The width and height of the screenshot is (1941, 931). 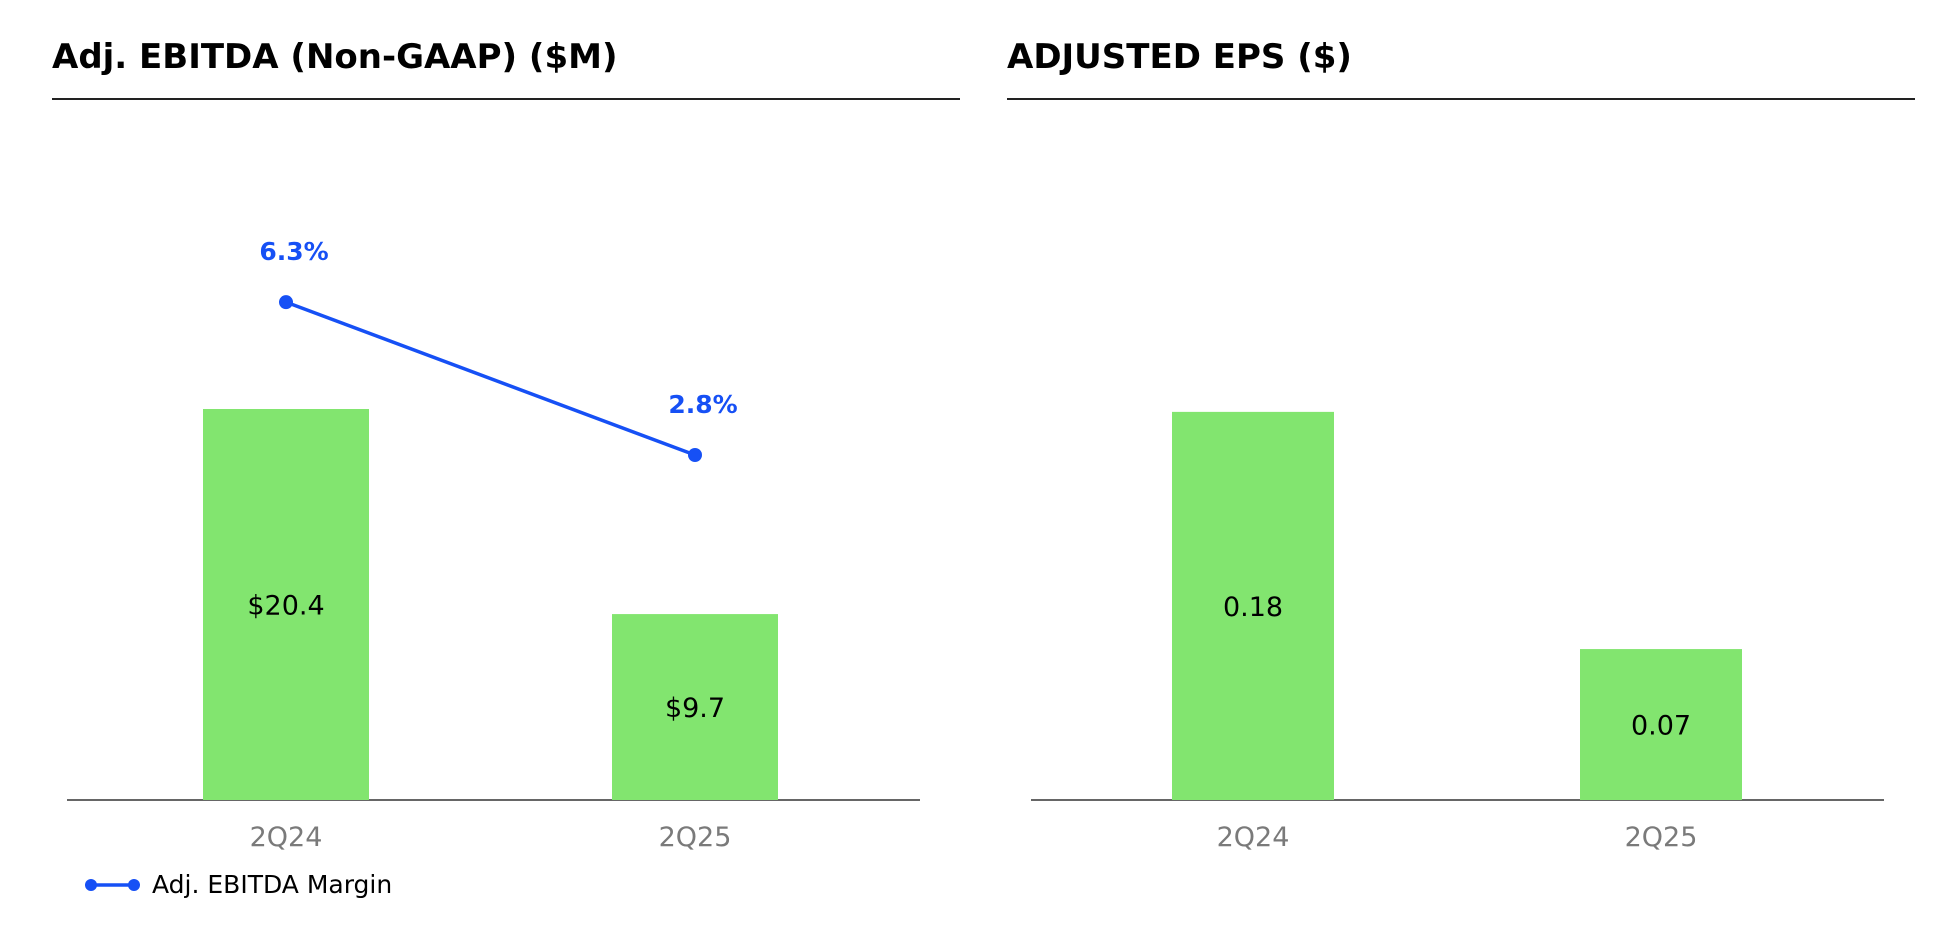 I want to click on bar-value-label: $9.7, so click(x=695, y=708).